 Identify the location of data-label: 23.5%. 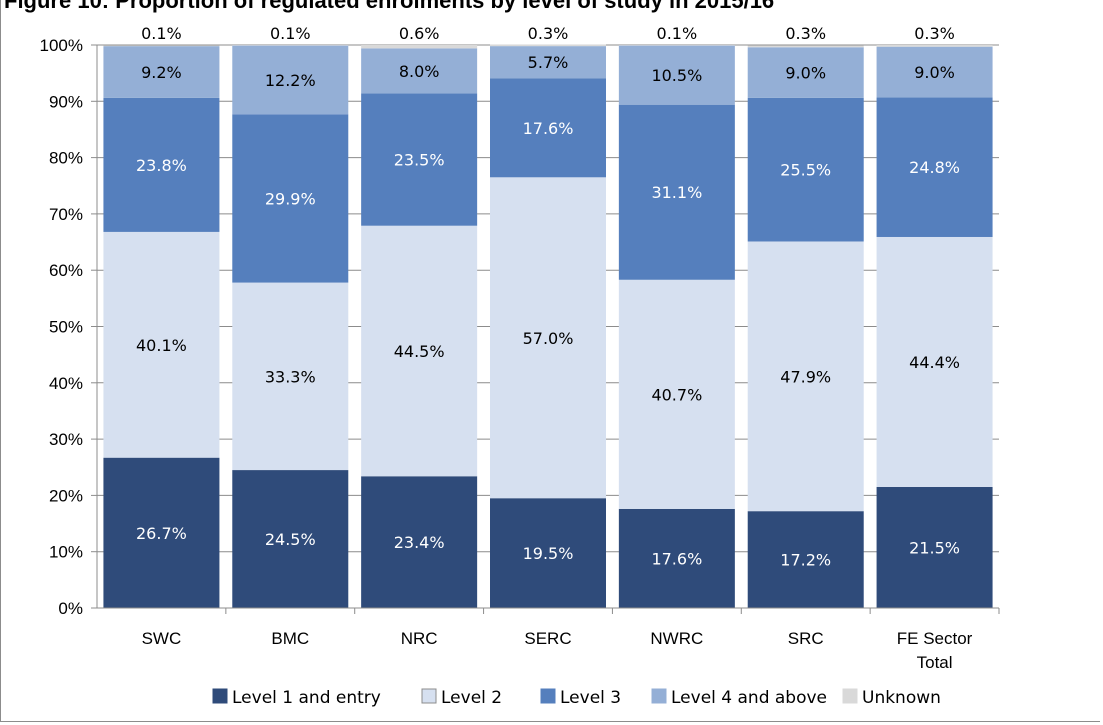
(419, 160).